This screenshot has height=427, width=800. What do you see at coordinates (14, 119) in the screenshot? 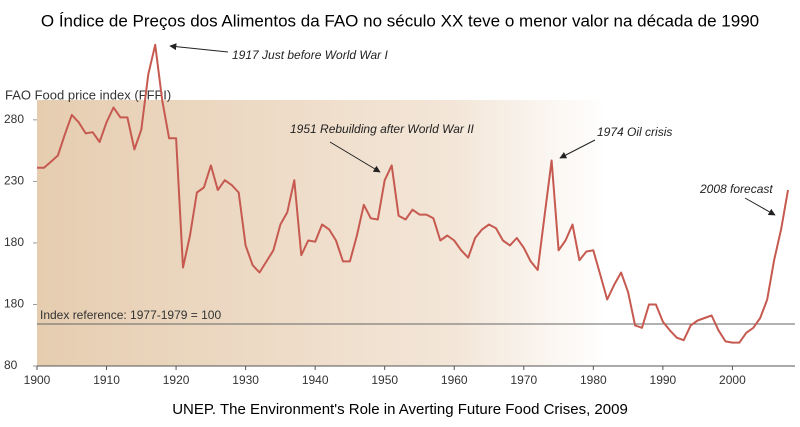
I see `y-tick-label: 280` at bounding box center [14, 119].